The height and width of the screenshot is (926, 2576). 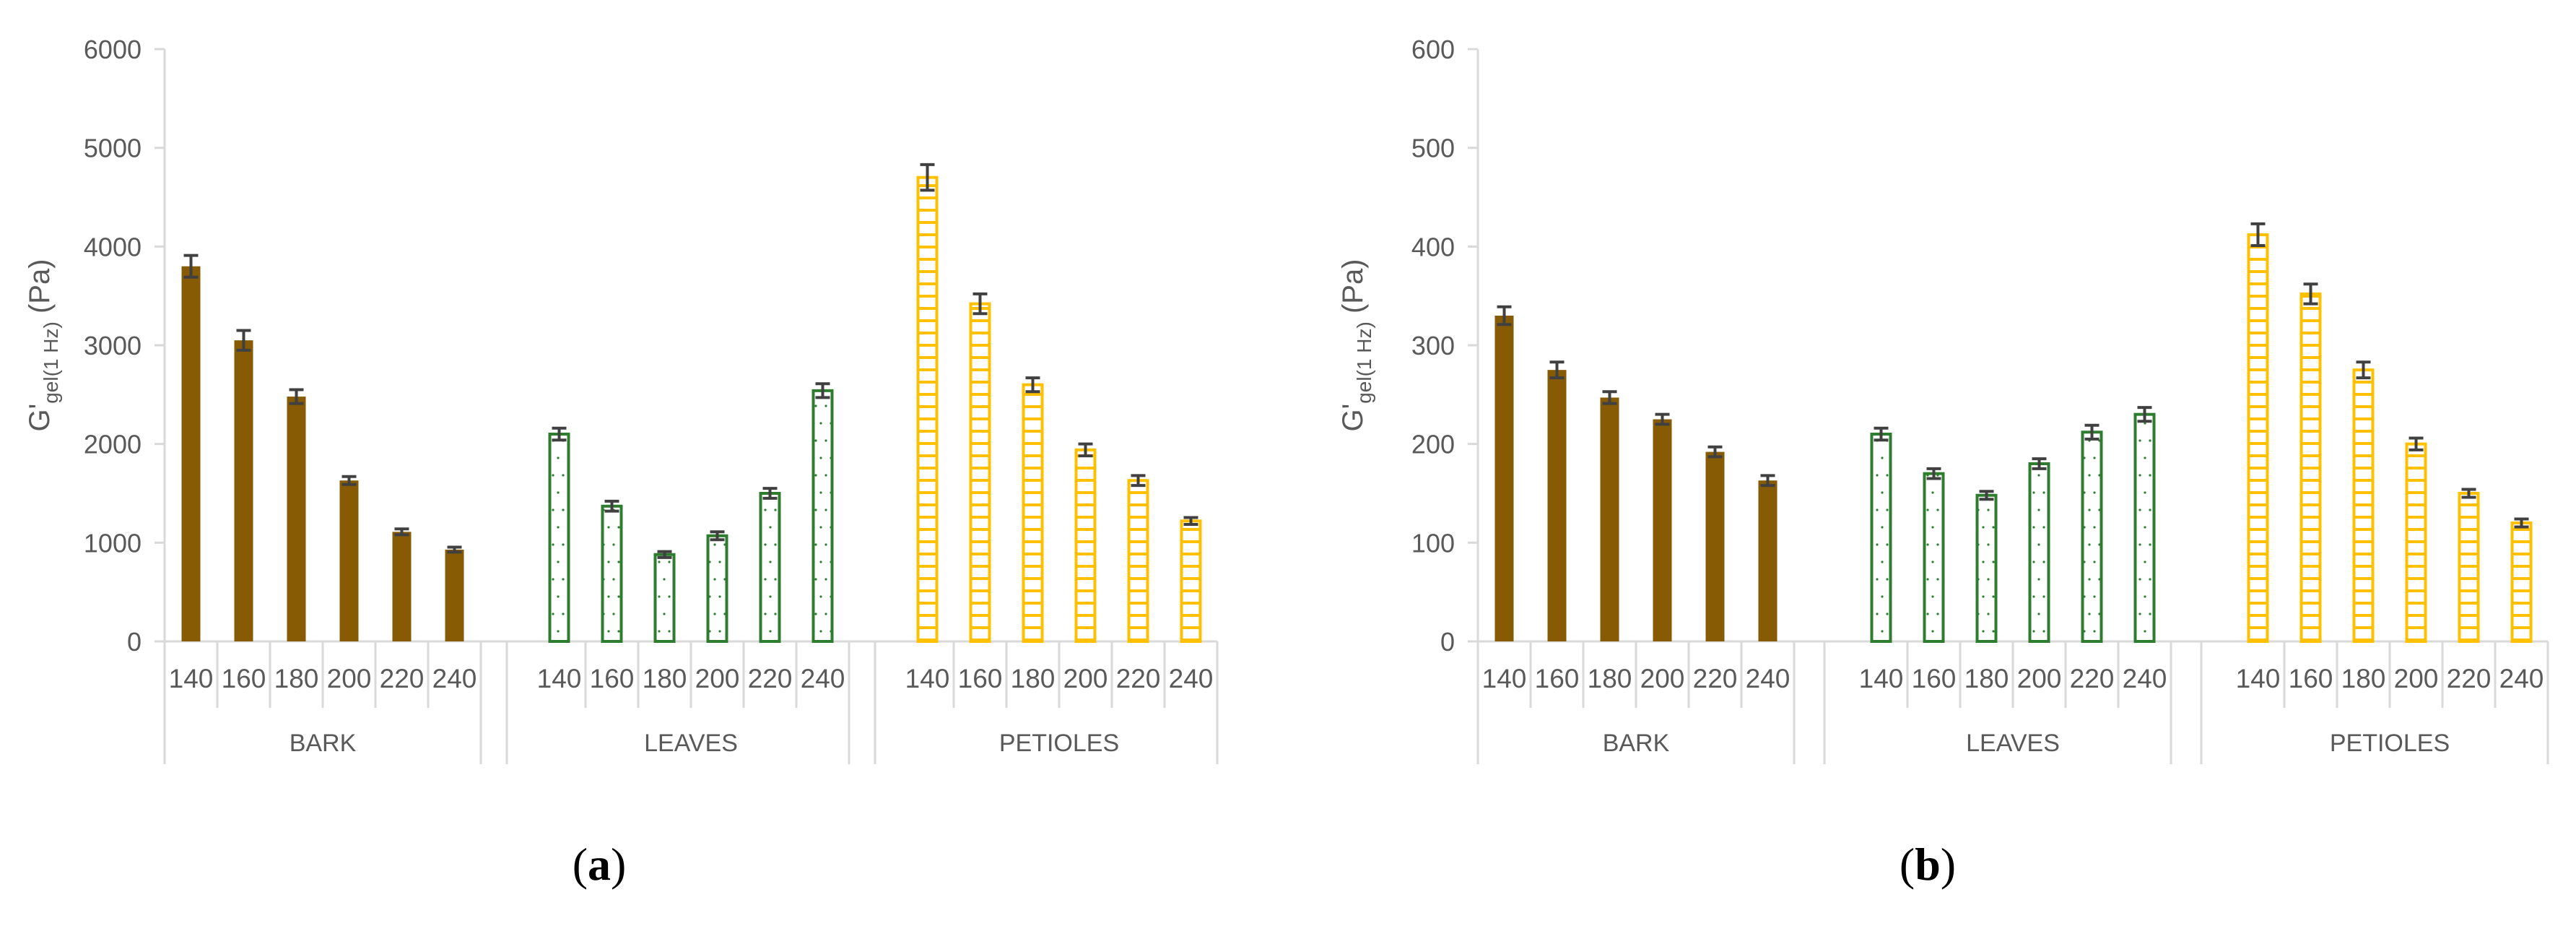 I want to click on caption-b: (b), so click(x=1928, y=864).